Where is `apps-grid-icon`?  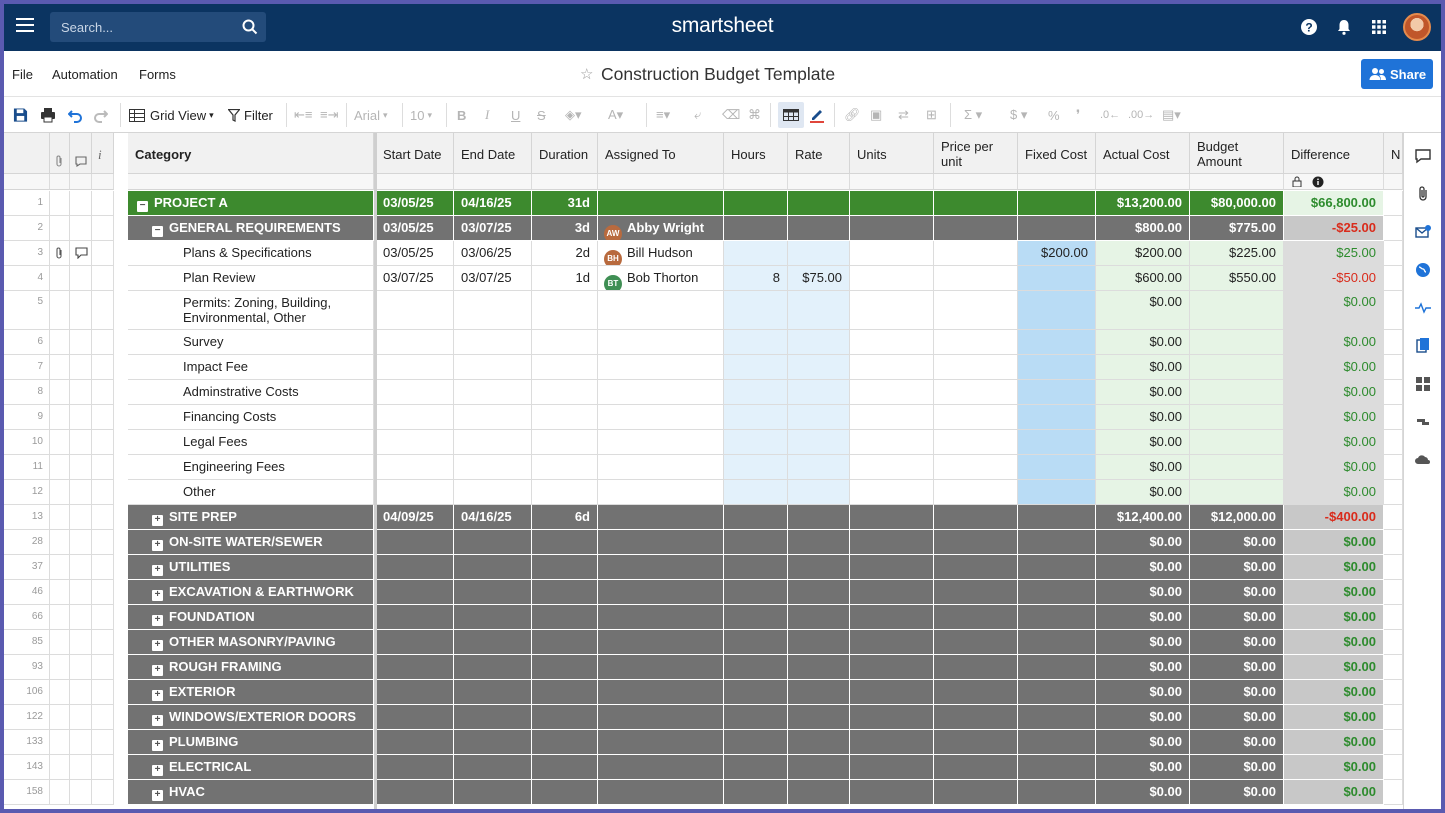
apps-grid-icon is located at coordinates (1379, 27).